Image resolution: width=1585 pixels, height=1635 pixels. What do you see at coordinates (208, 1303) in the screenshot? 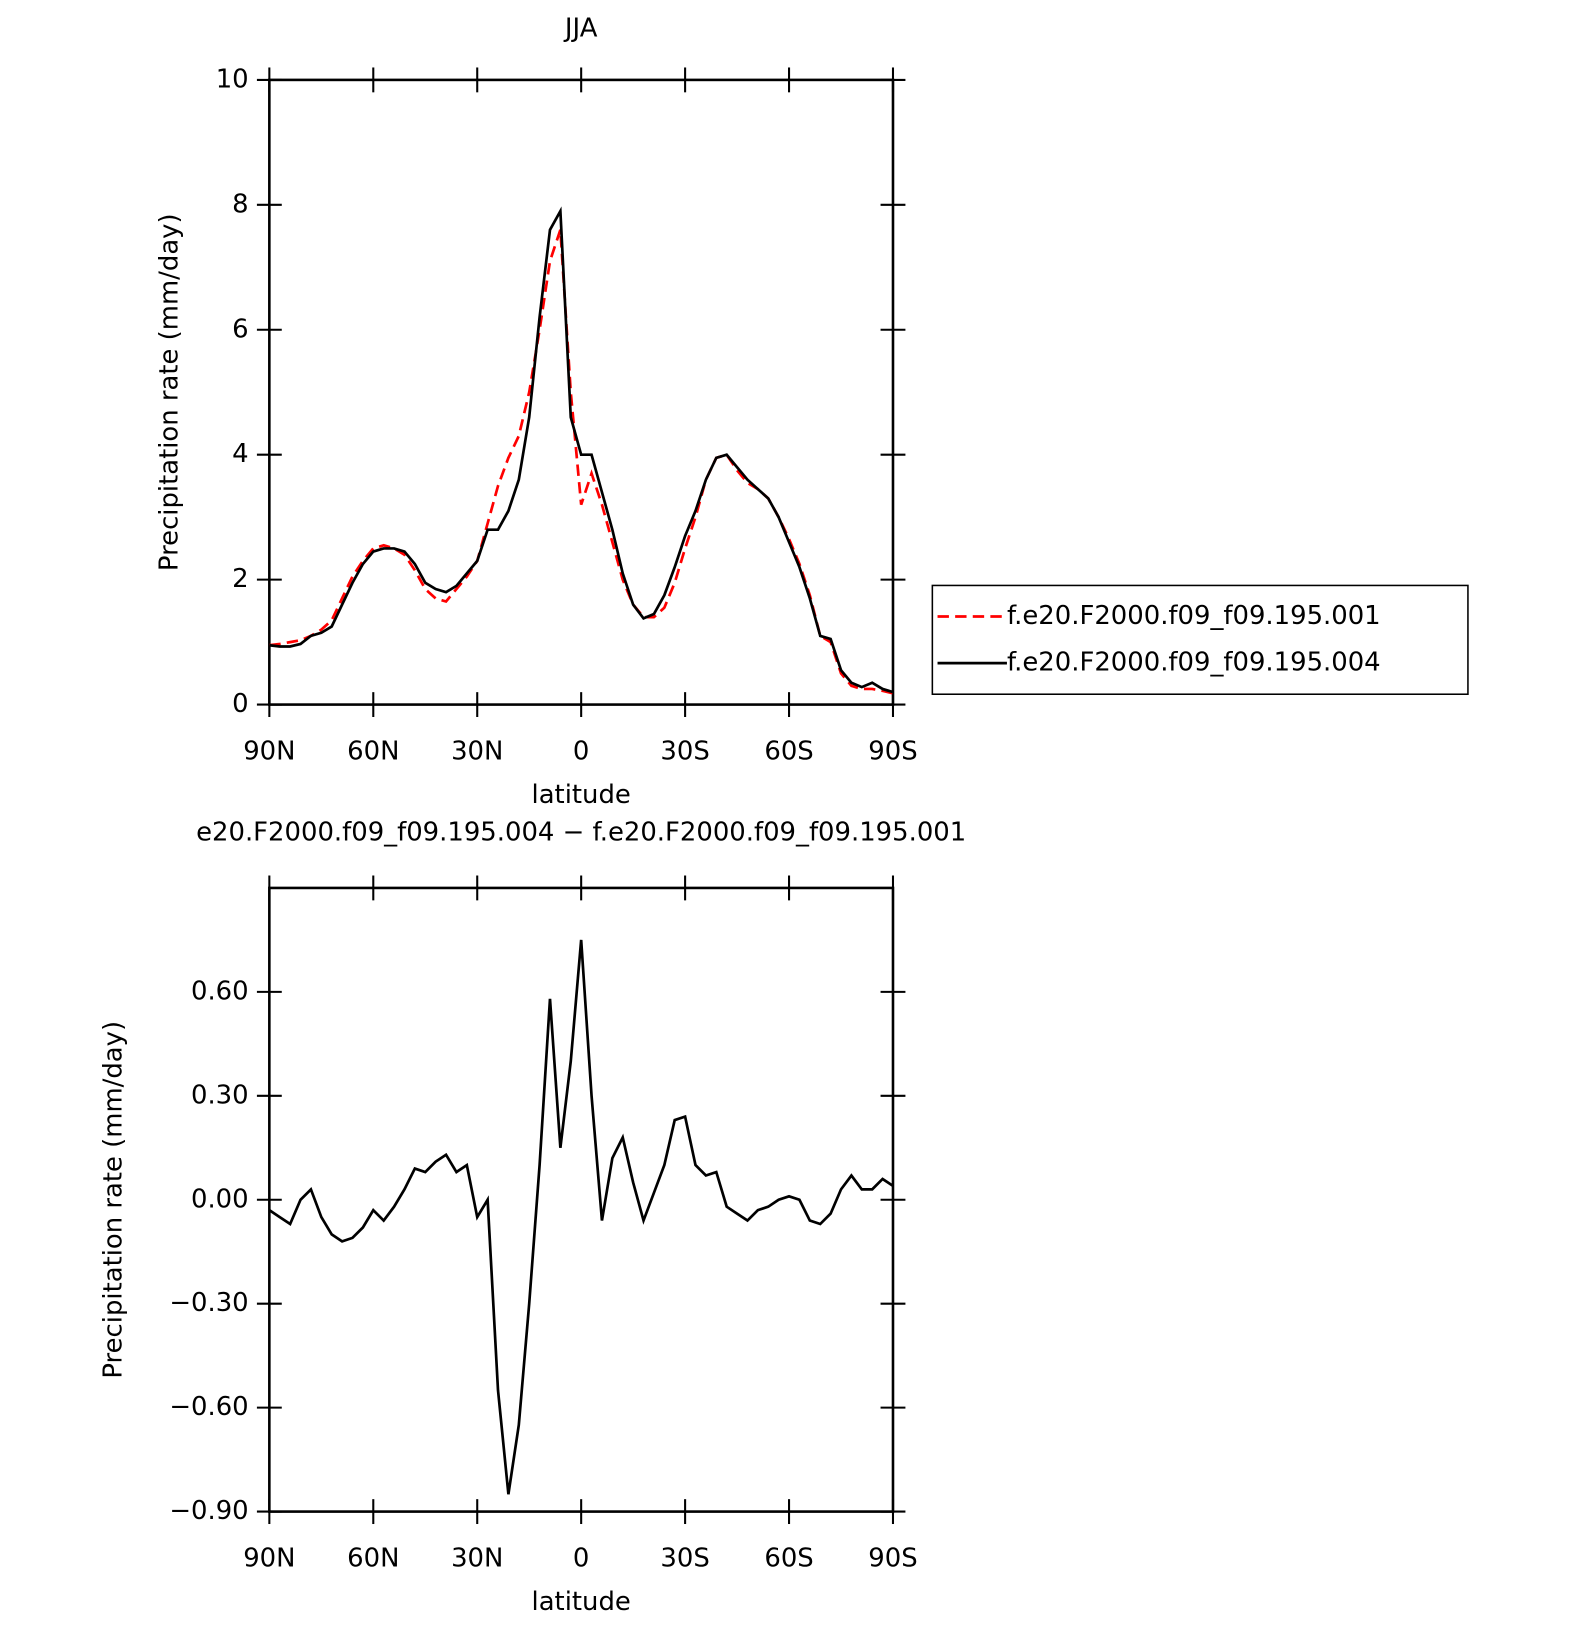
I see `y-tick-label: −0.30` at bounding box center [208, 1303].